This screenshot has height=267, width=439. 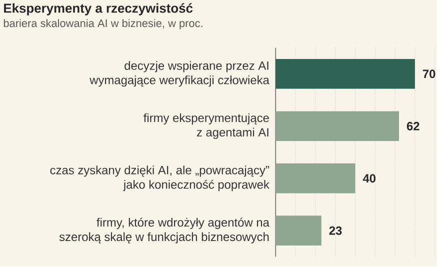 What do you see at coordinates (180, 74) in the screenshot?
I see `y-tick-label: decyzje wspierane przez AI wymagające weryfikacji człowieka` at bounding box center [180, 74].